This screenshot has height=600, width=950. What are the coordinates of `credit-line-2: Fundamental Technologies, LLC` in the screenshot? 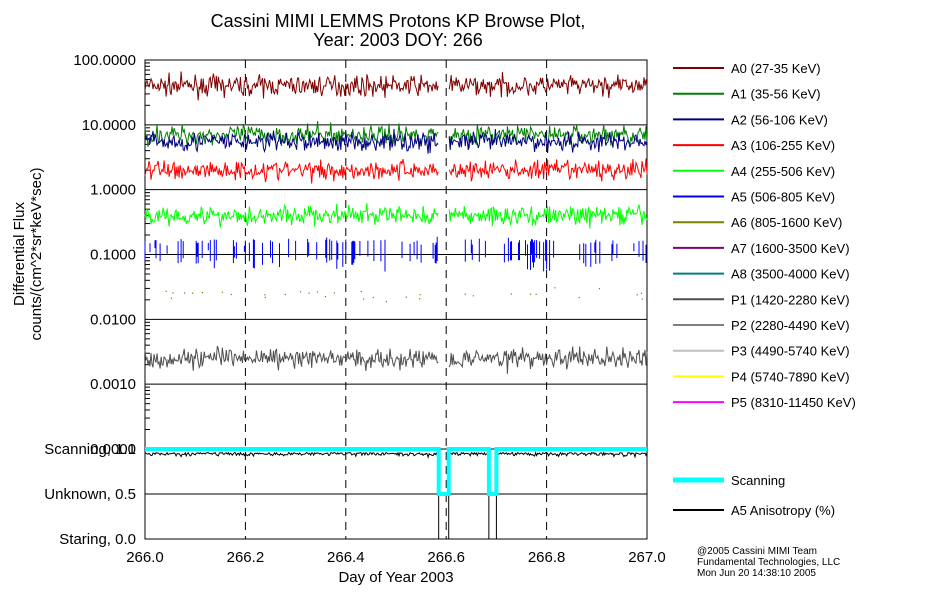 It's located at (768, 562).